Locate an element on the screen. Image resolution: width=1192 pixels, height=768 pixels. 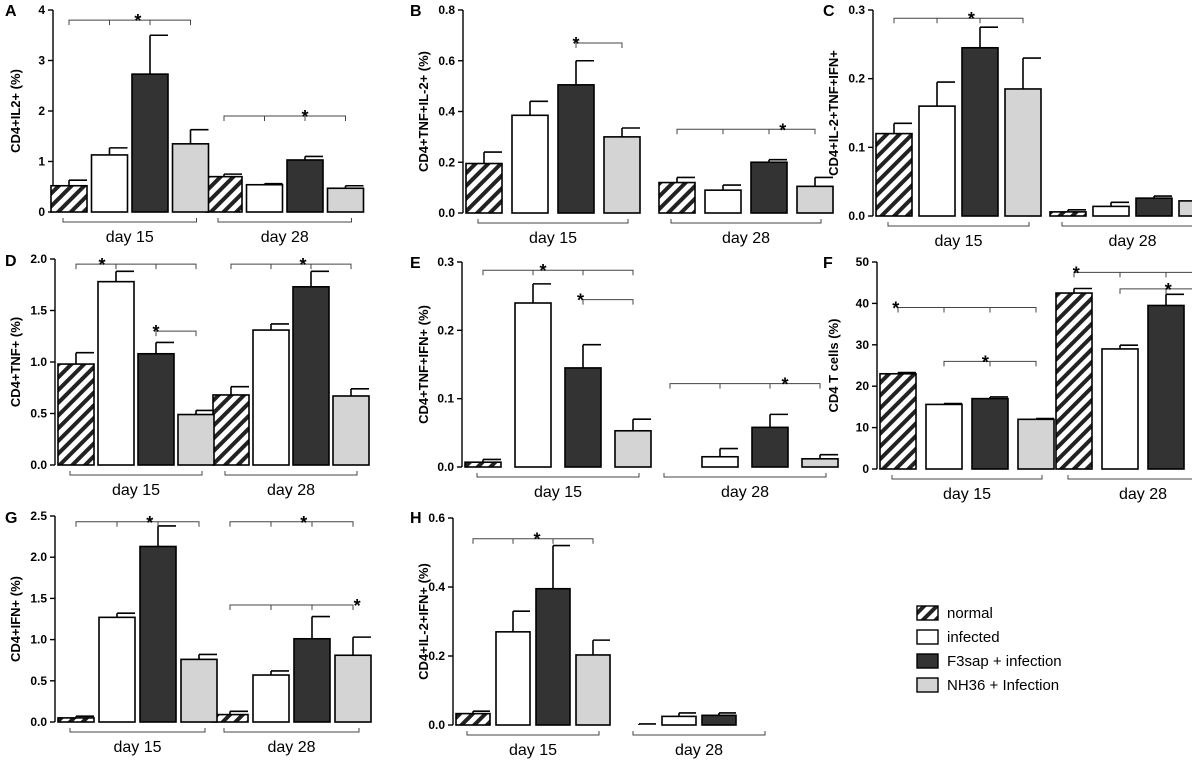
y-tick-label: 2 is located at coordinates (41, 111).